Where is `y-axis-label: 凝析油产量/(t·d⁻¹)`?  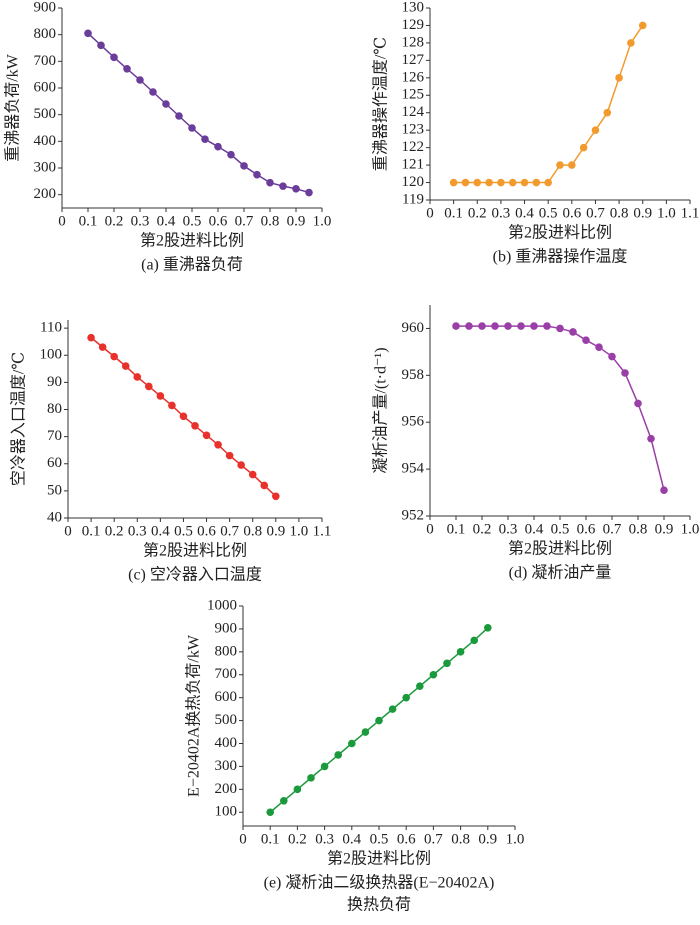
y-axis-label: 凝析油产量/(t·d⁻¹) is located at coordinates (381, 410).